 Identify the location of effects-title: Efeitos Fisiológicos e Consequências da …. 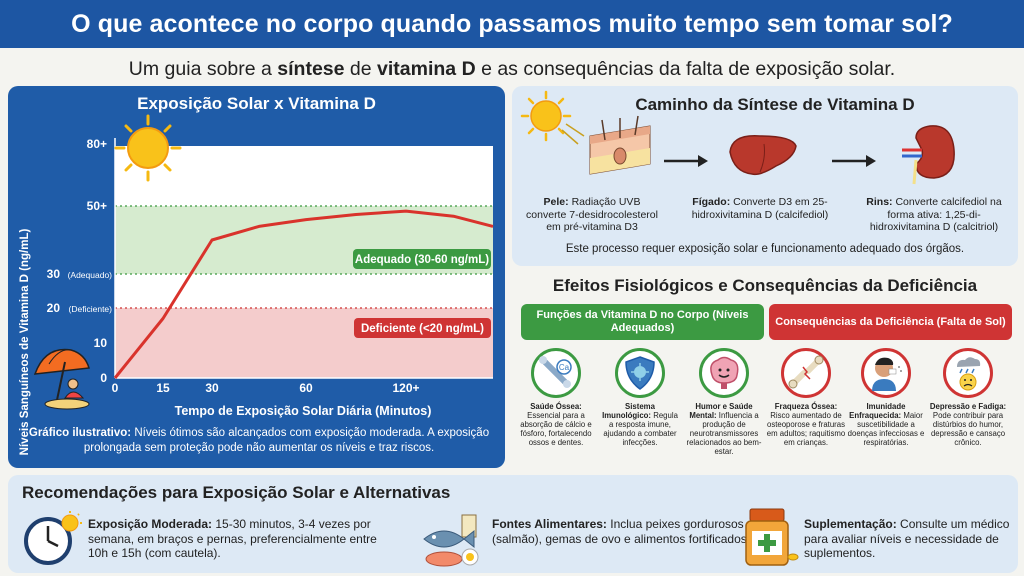
(765, 285).